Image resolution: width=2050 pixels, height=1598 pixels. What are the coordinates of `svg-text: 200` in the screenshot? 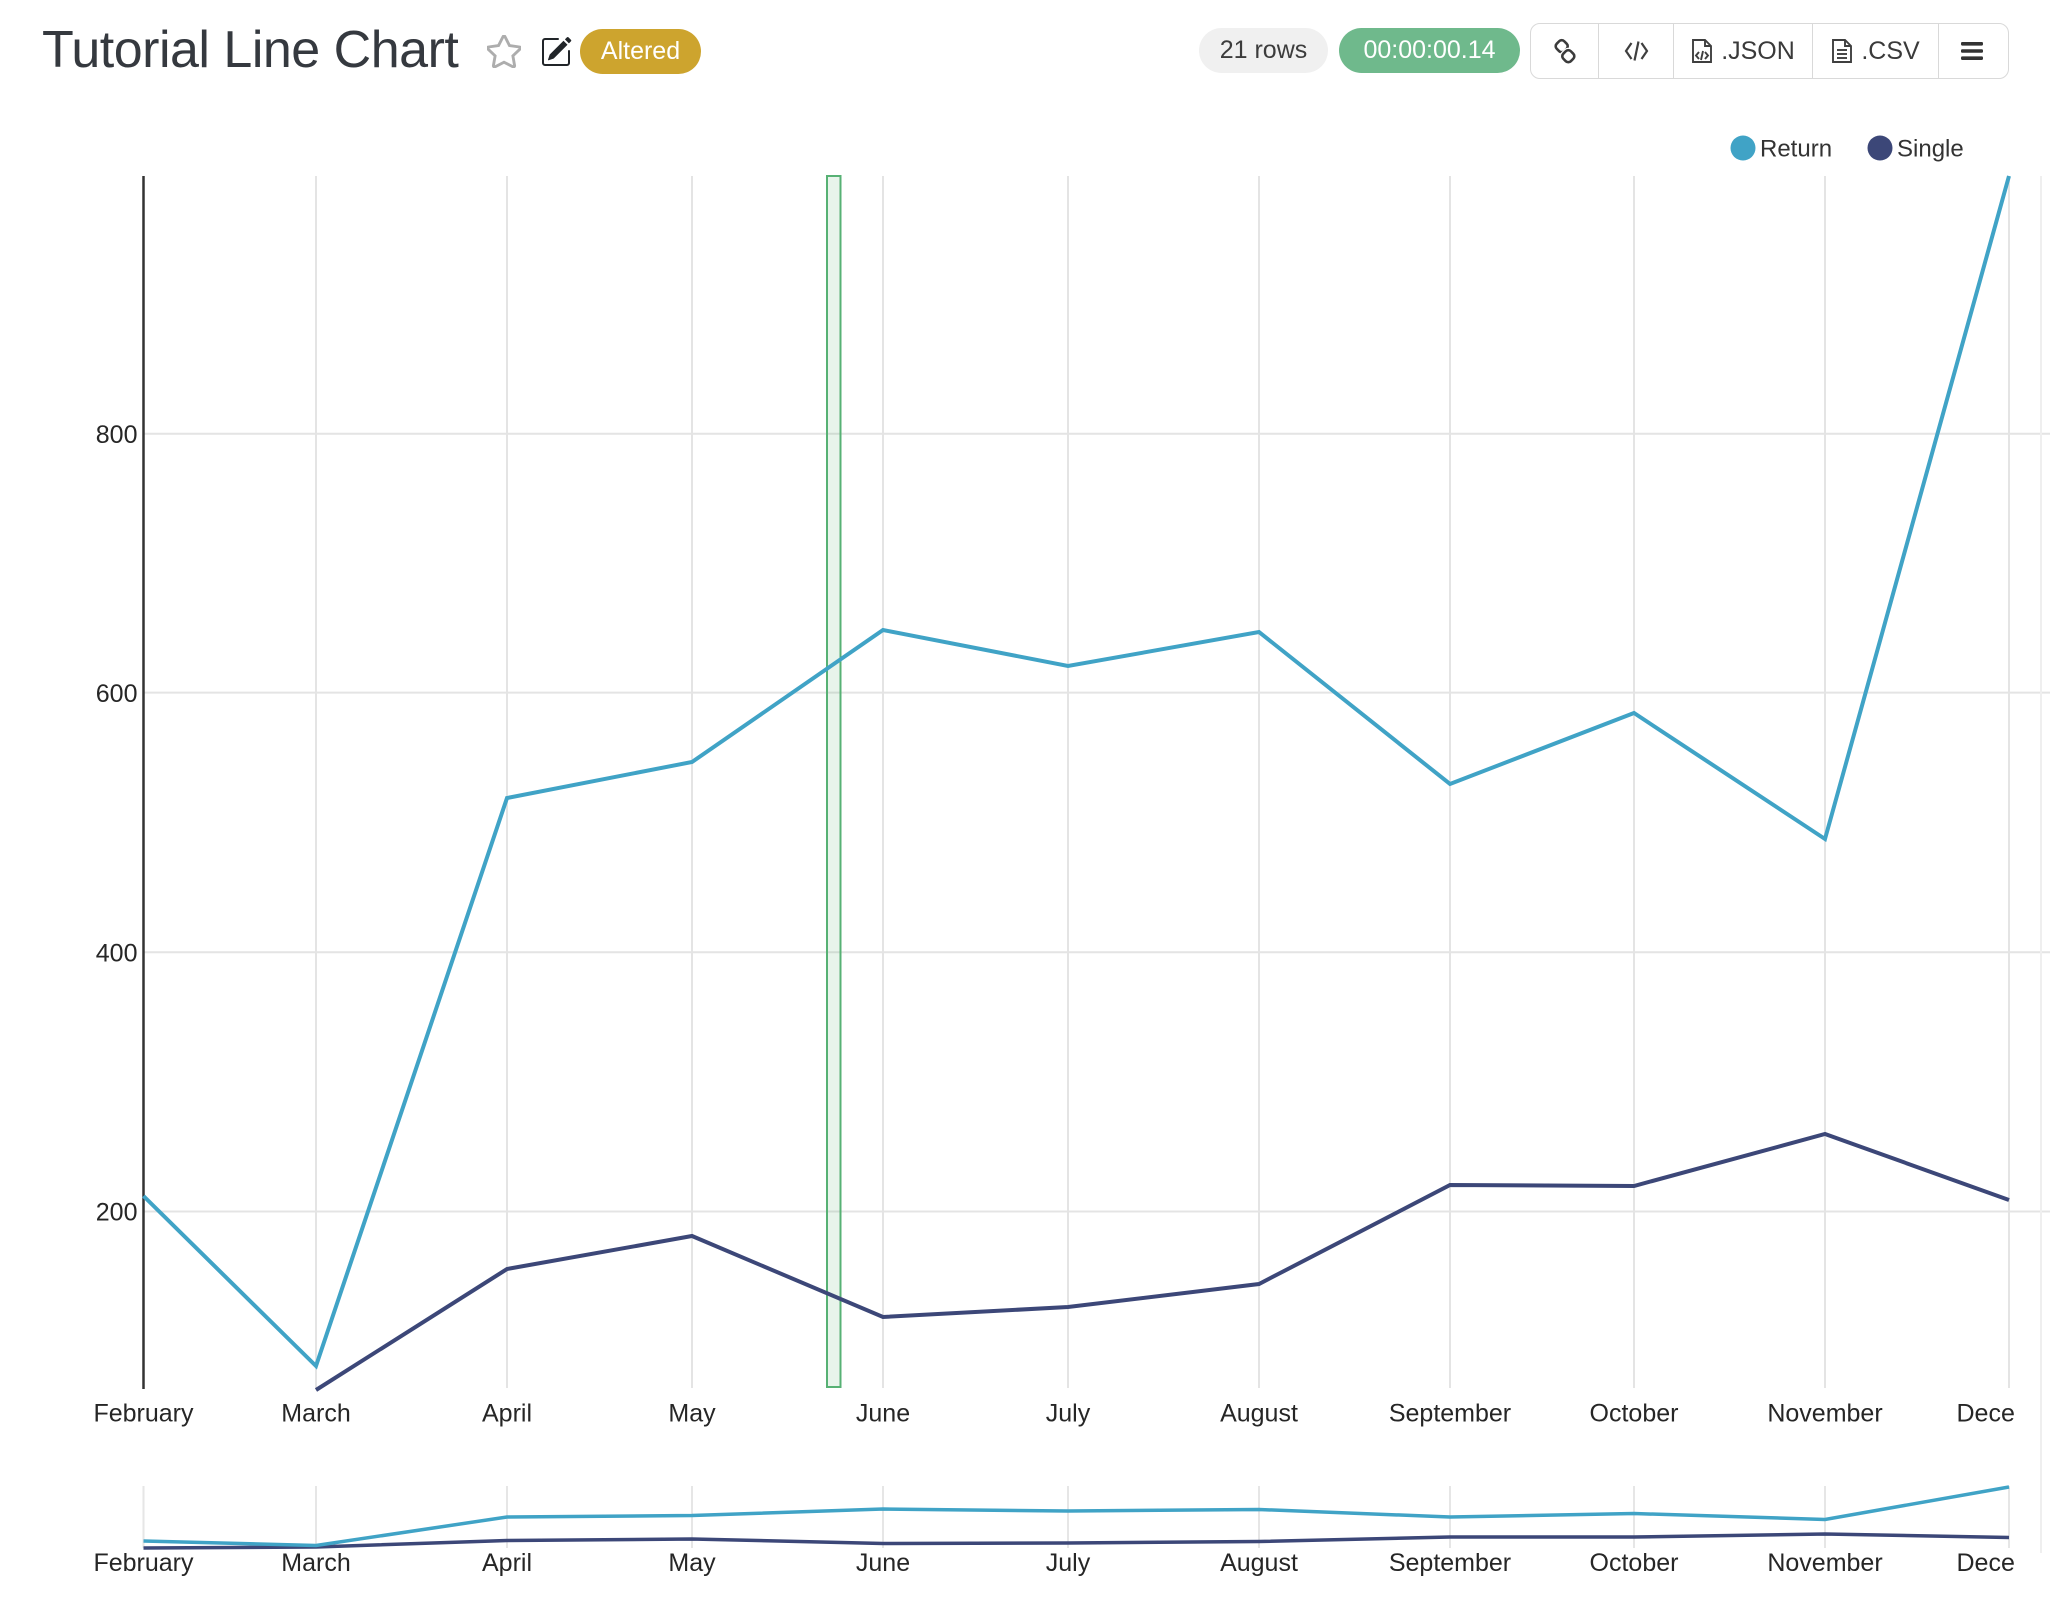 It's located at (117, 1213).